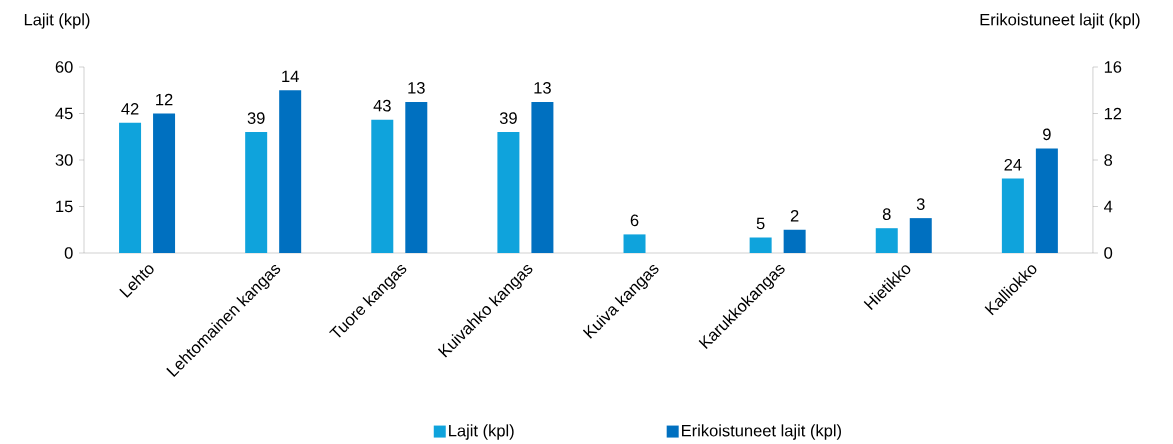 The height and width of the screenshot is (444, 1173). What do you see at coordinates (1060, 21) in the screenshot?
I see `y2-axis-title: Erikoistuneet lajit (kpl)` at bounding box center [1060, 21].